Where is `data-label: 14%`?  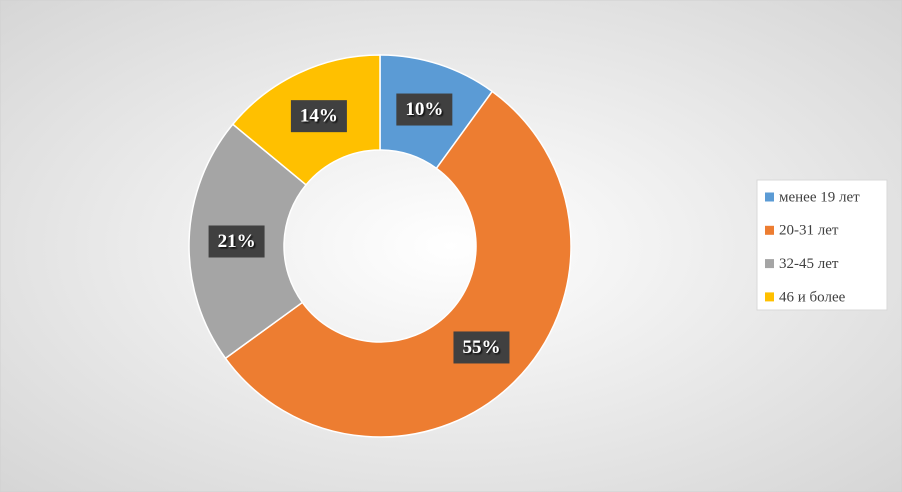
data-label: 14% is located at coordinates (319, 116).